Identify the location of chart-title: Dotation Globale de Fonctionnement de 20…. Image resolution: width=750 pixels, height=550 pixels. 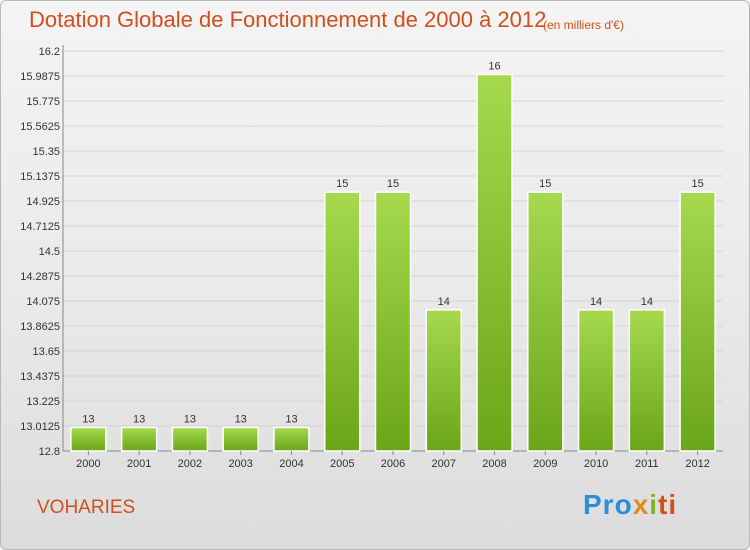
(288, 19).